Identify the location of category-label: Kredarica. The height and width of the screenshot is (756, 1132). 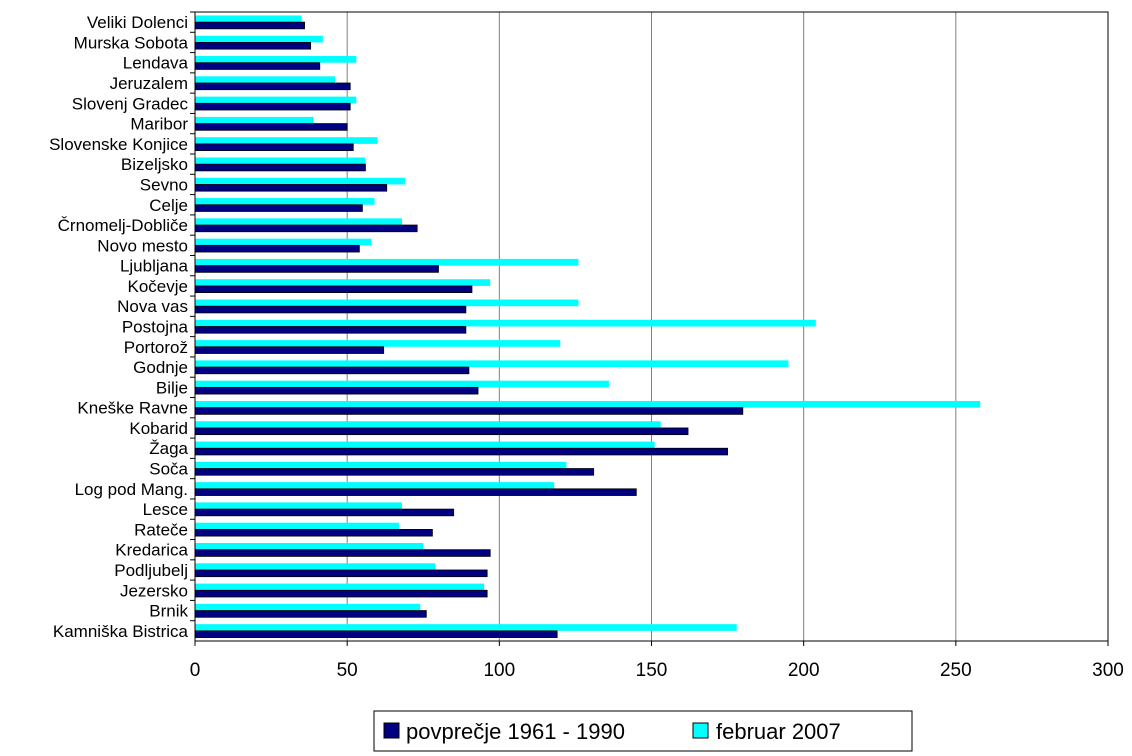
(151, 550).